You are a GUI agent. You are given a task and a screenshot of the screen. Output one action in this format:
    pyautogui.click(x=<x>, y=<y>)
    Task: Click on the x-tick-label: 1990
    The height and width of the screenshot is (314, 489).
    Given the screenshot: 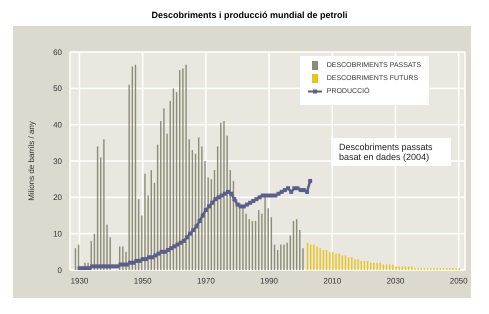 What is the action you would take?
    pyautogui.click(x=269, y=281)
    